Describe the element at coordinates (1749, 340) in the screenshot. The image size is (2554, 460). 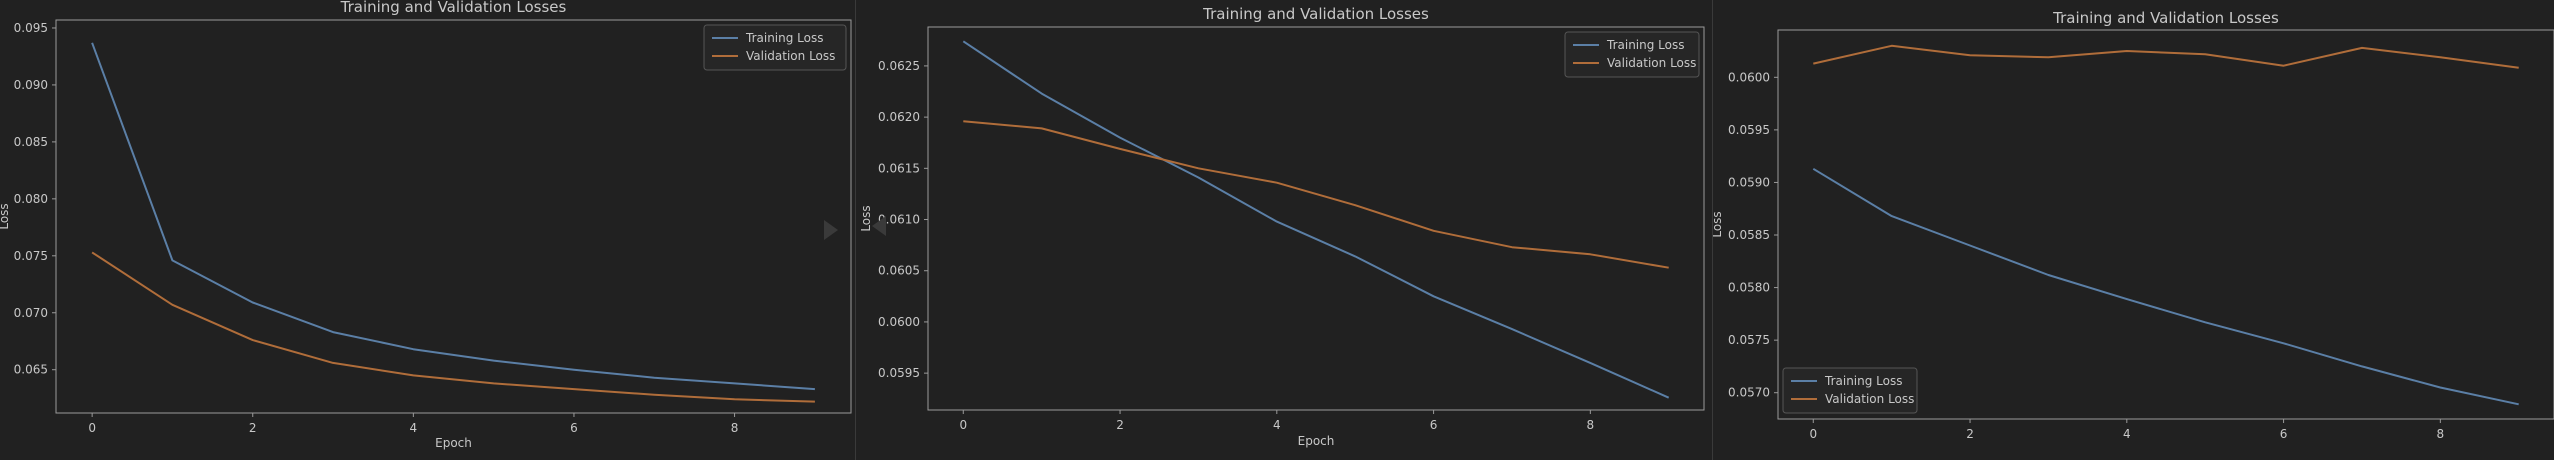
I see `y-tick-label: 0.0575` at that location.